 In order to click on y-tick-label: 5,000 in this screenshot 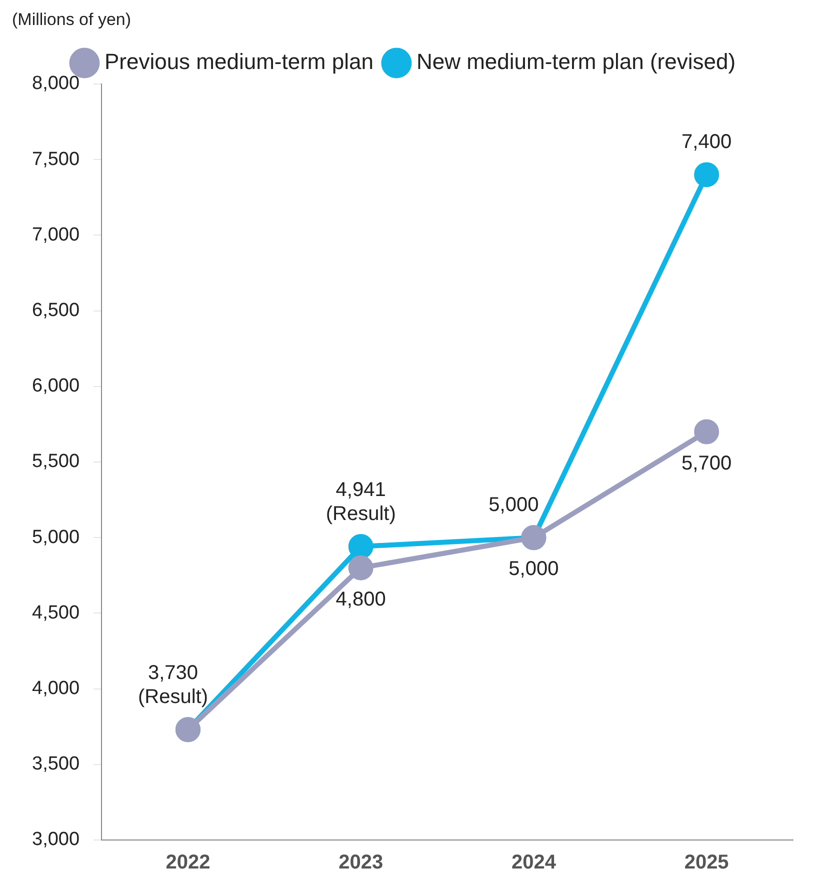, I will do `click(56, 537)`.